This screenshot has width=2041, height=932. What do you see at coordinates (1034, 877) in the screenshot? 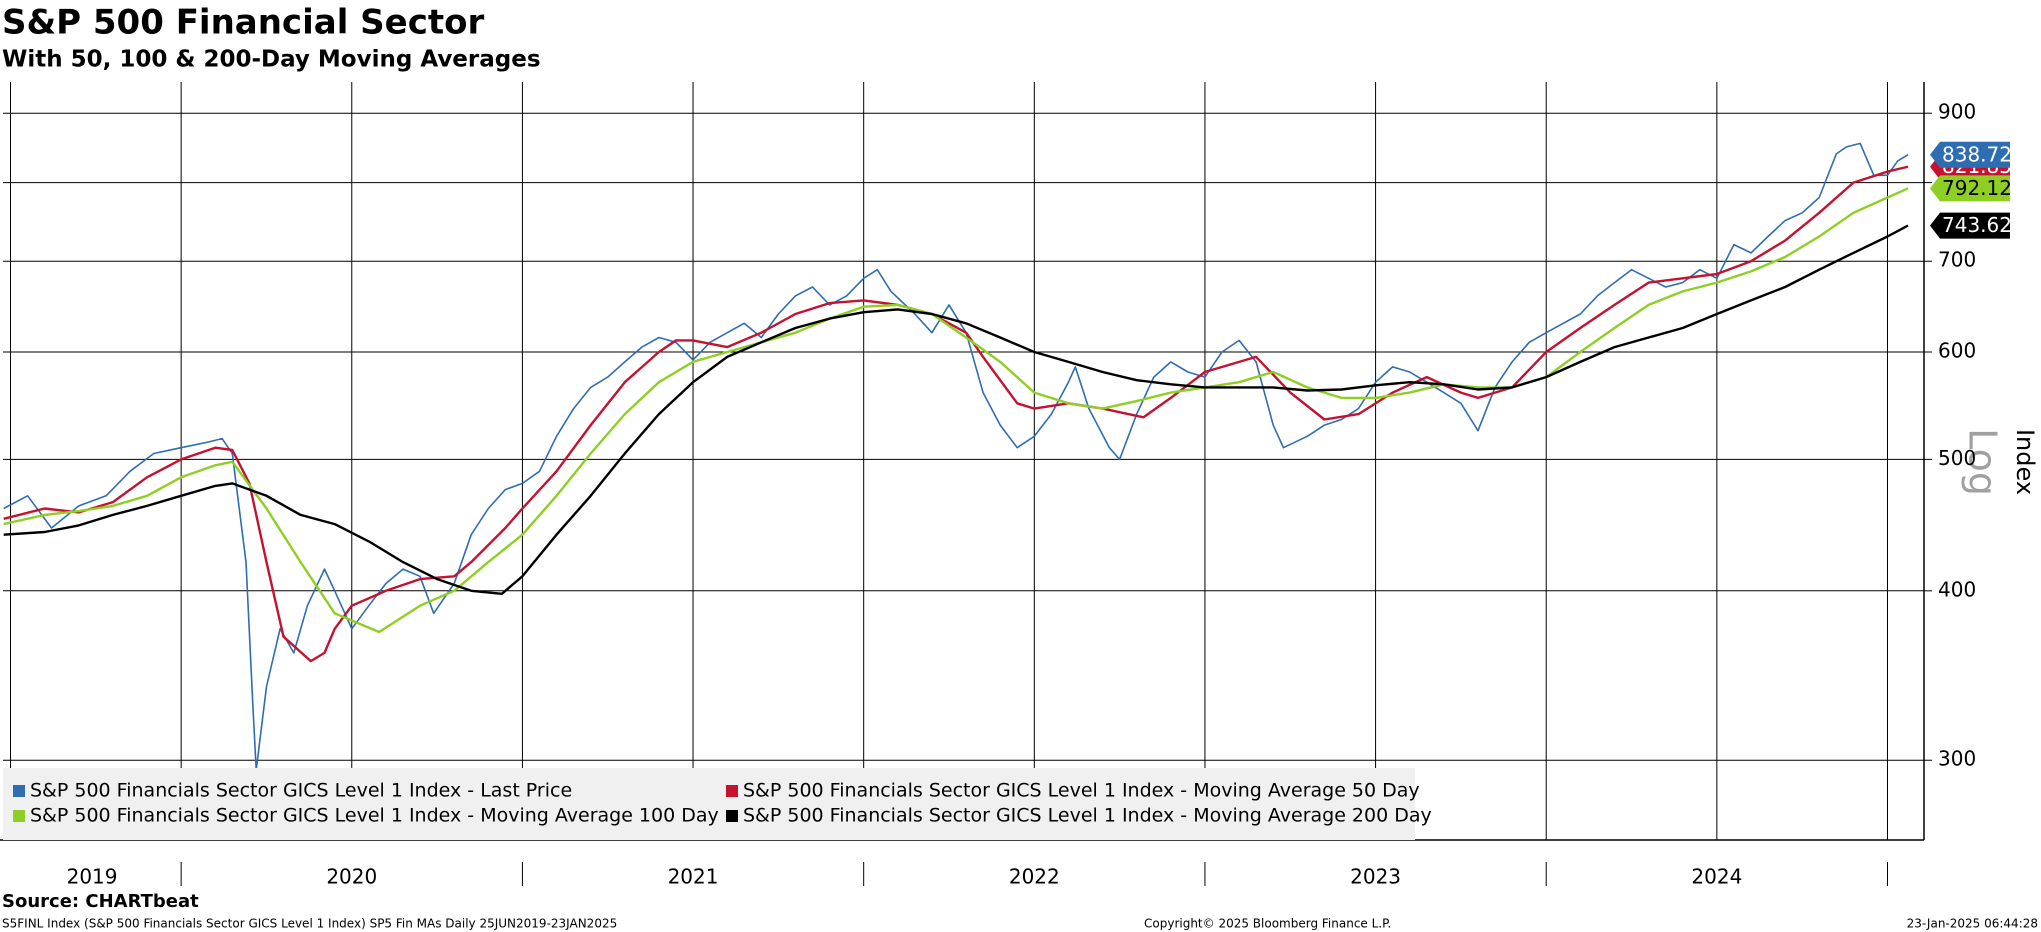
I see `x-tick-label: 2022` at bounding box center [1034, 877].